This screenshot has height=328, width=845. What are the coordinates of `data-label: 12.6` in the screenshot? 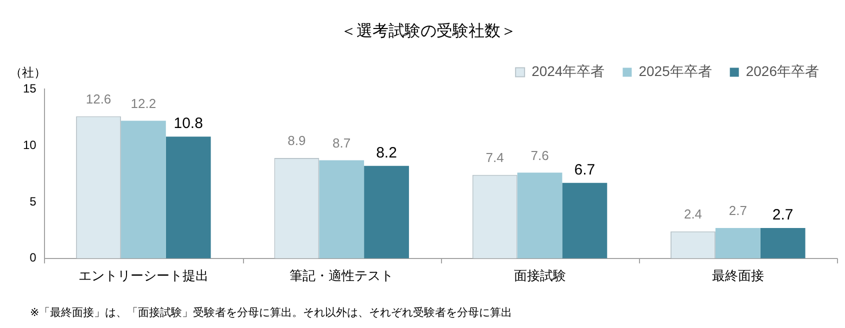 It's located at (99, 98).